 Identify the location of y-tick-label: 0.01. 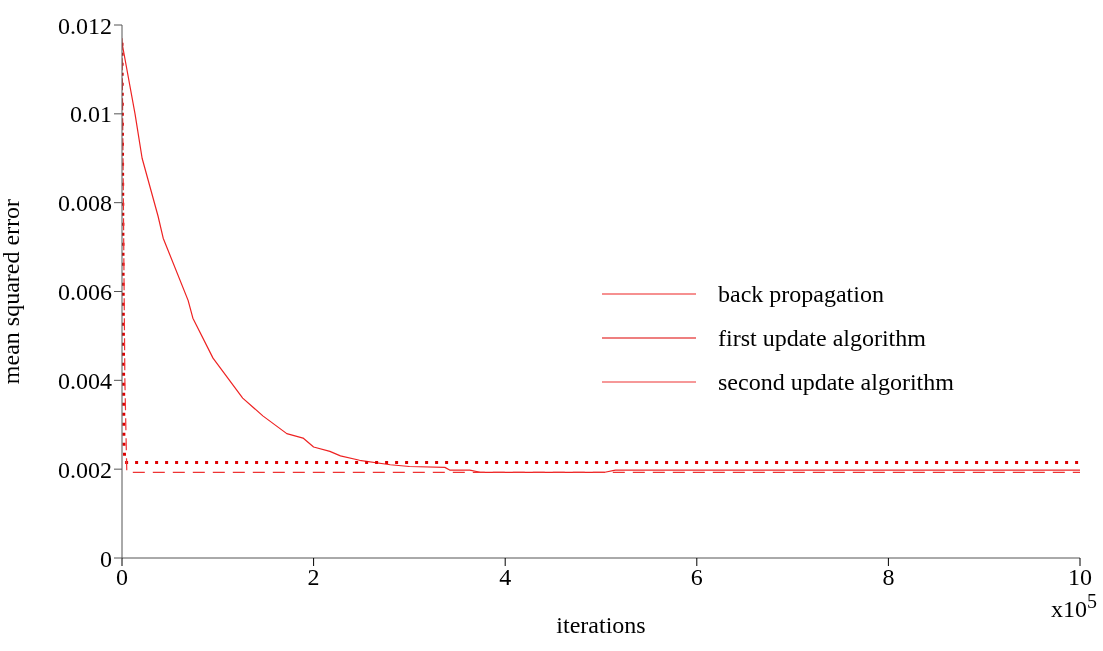
(91, 114).